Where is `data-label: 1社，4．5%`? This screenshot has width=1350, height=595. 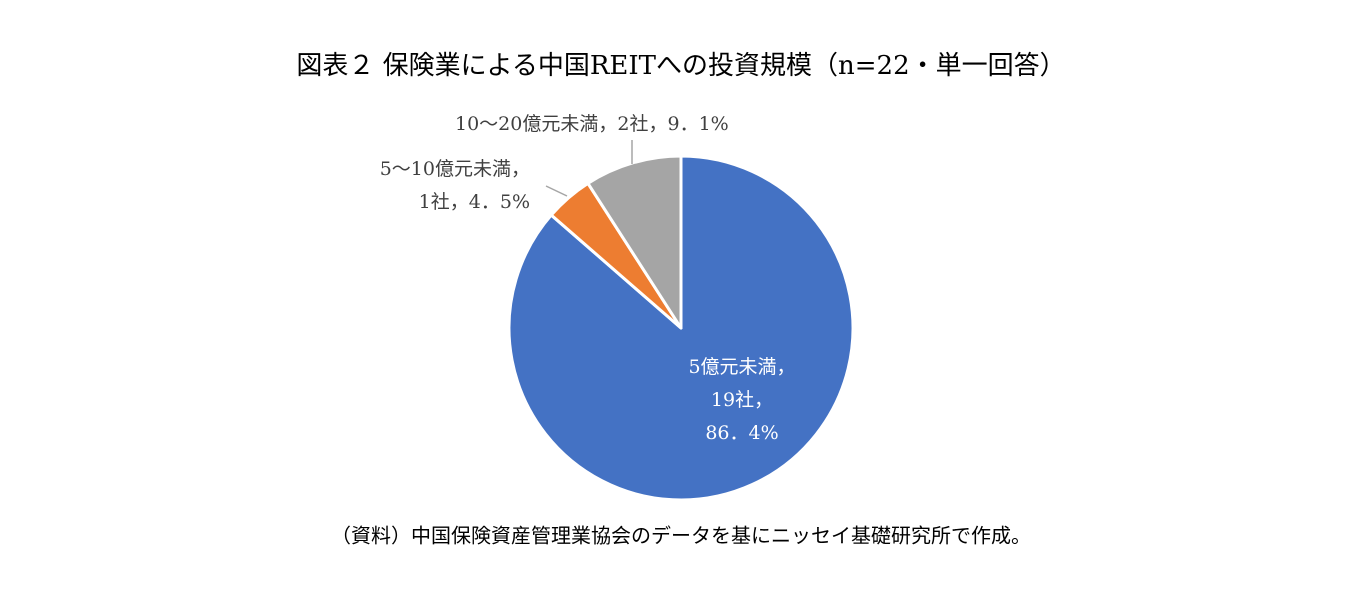
data-label: 1社，4．5% is located at coordinates (474, 202).